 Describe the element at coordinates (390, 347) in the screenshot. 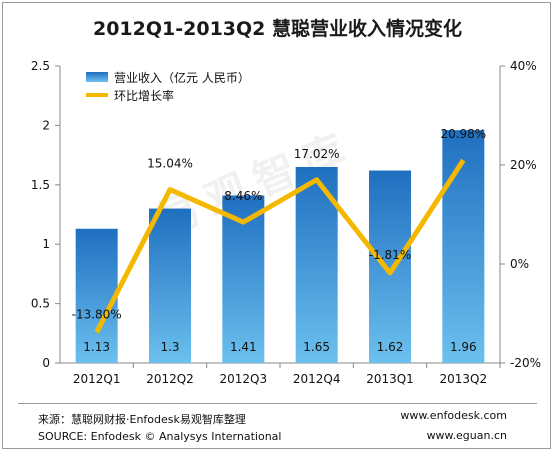

I see `bar-value-label: 1.62` at that location.